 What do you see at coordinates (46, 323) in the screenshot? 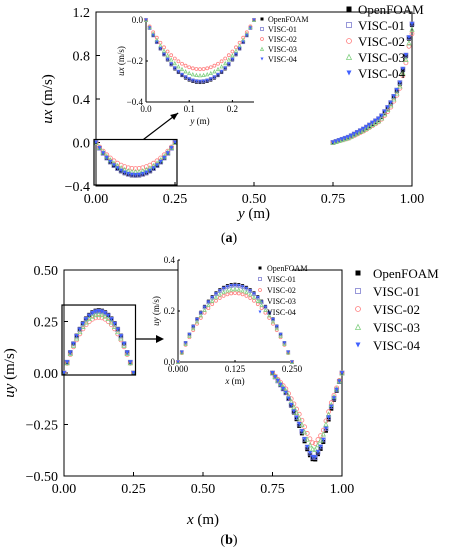
I see `y-tick-label: 0.25` at bounding box center [46, 323].